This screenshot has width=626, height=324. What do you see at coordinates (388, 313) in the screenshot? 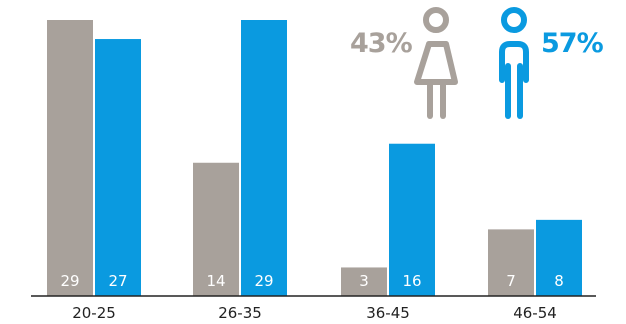
I see `category-label: 36-45` at bounding box center [388, 313].